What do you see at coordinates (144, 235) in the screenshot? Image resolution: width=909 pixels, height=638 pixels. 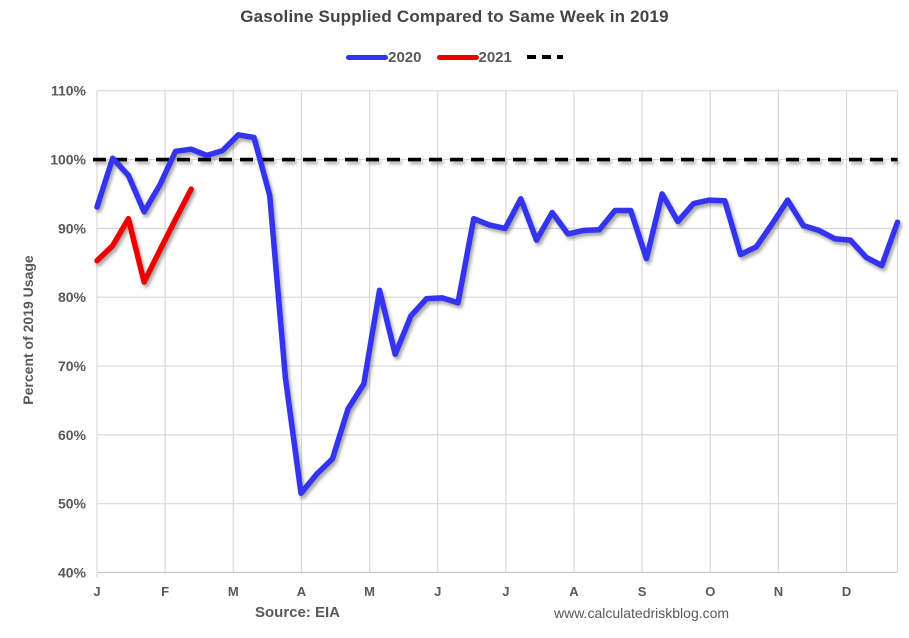 I see `series-line-2021` at bounding box center [144, 235].